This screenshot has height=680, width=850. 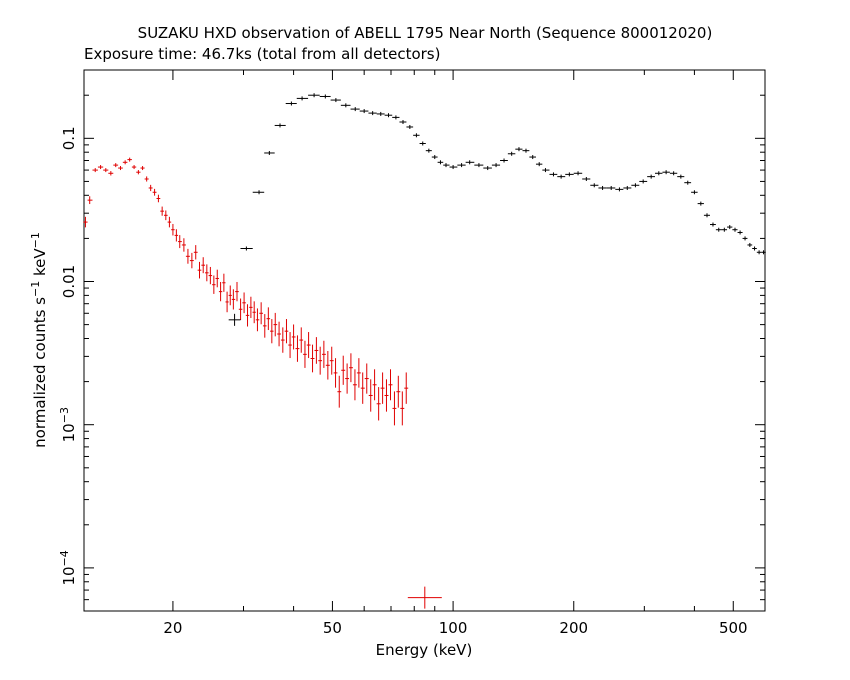 What do you see at coordinates (40, 264) in the screenshot?
I see `y-axis-label-mid: keV` at bounding box center [40, 264].